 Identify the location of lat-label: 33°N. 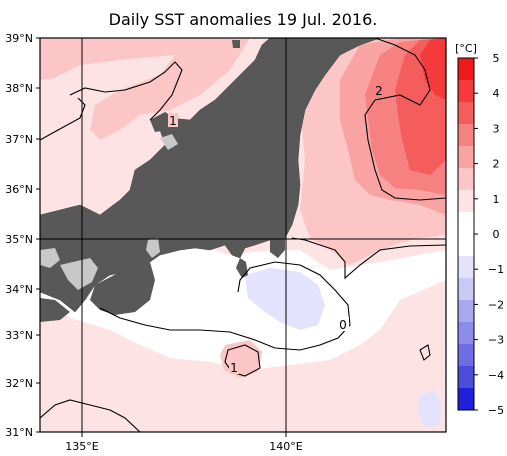
(19, 335).